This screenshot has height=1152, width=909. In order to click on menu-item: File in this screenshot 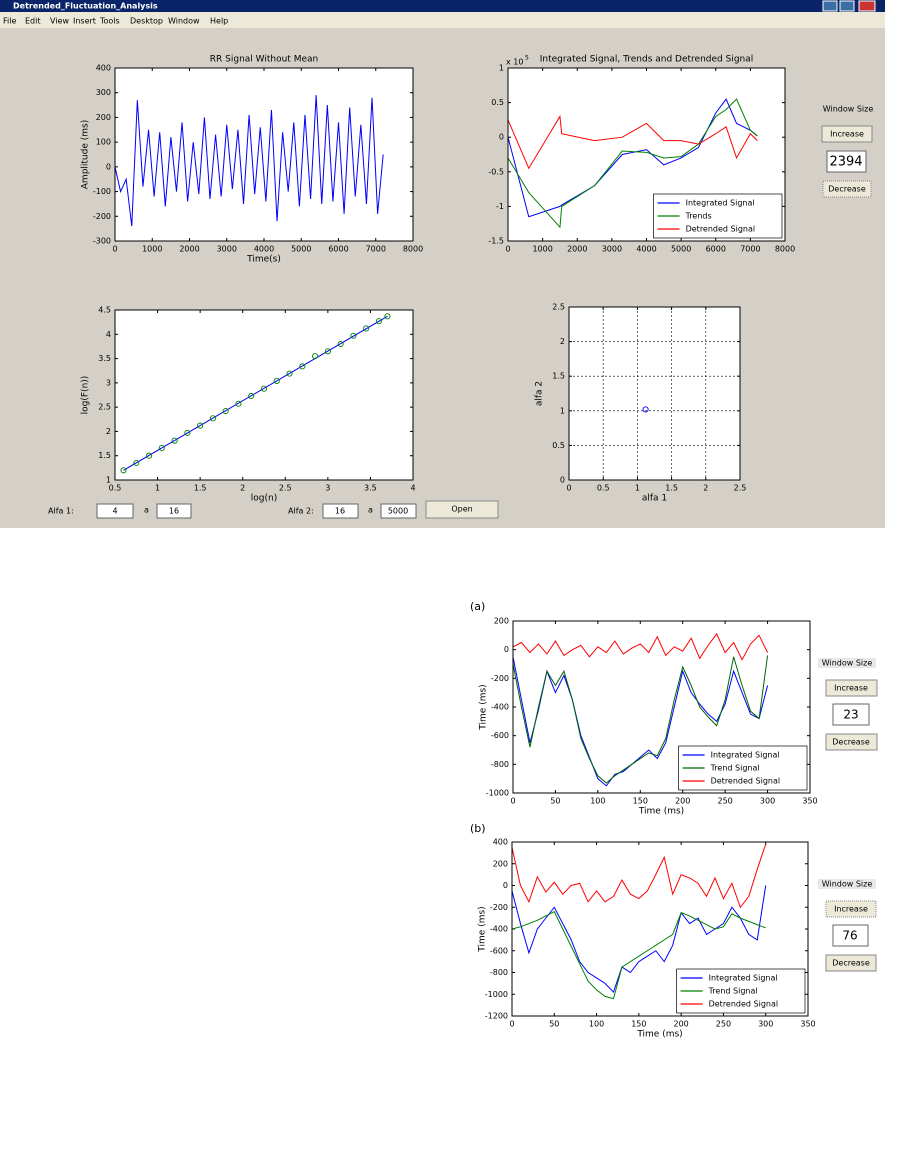, I will do `click(9, 21)`.